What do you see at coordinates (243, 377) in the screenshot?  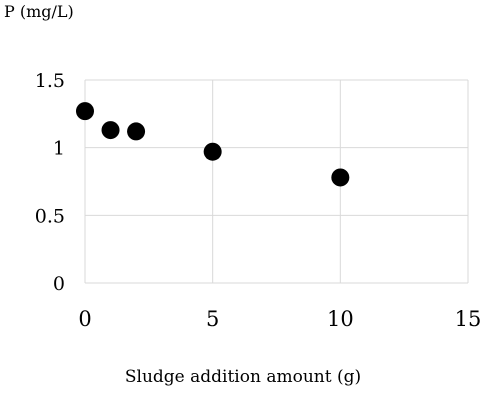 I see `x-axis-title: Sludge addition amount (g)` at bounding box center [243, 377].